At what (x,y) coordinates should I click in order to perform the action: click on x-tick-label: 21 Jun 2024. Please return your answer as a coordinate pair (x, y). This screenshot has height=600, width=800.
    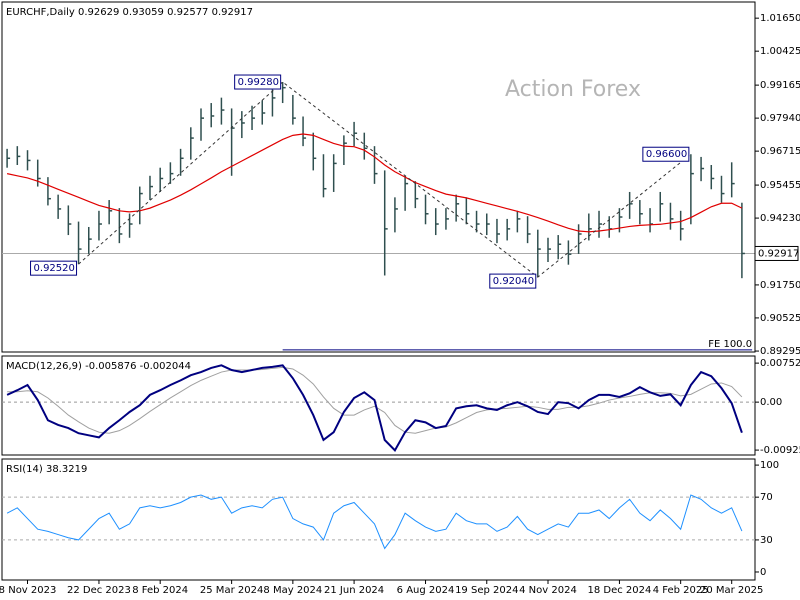
    Looking at the image, I should click on (354, 590).